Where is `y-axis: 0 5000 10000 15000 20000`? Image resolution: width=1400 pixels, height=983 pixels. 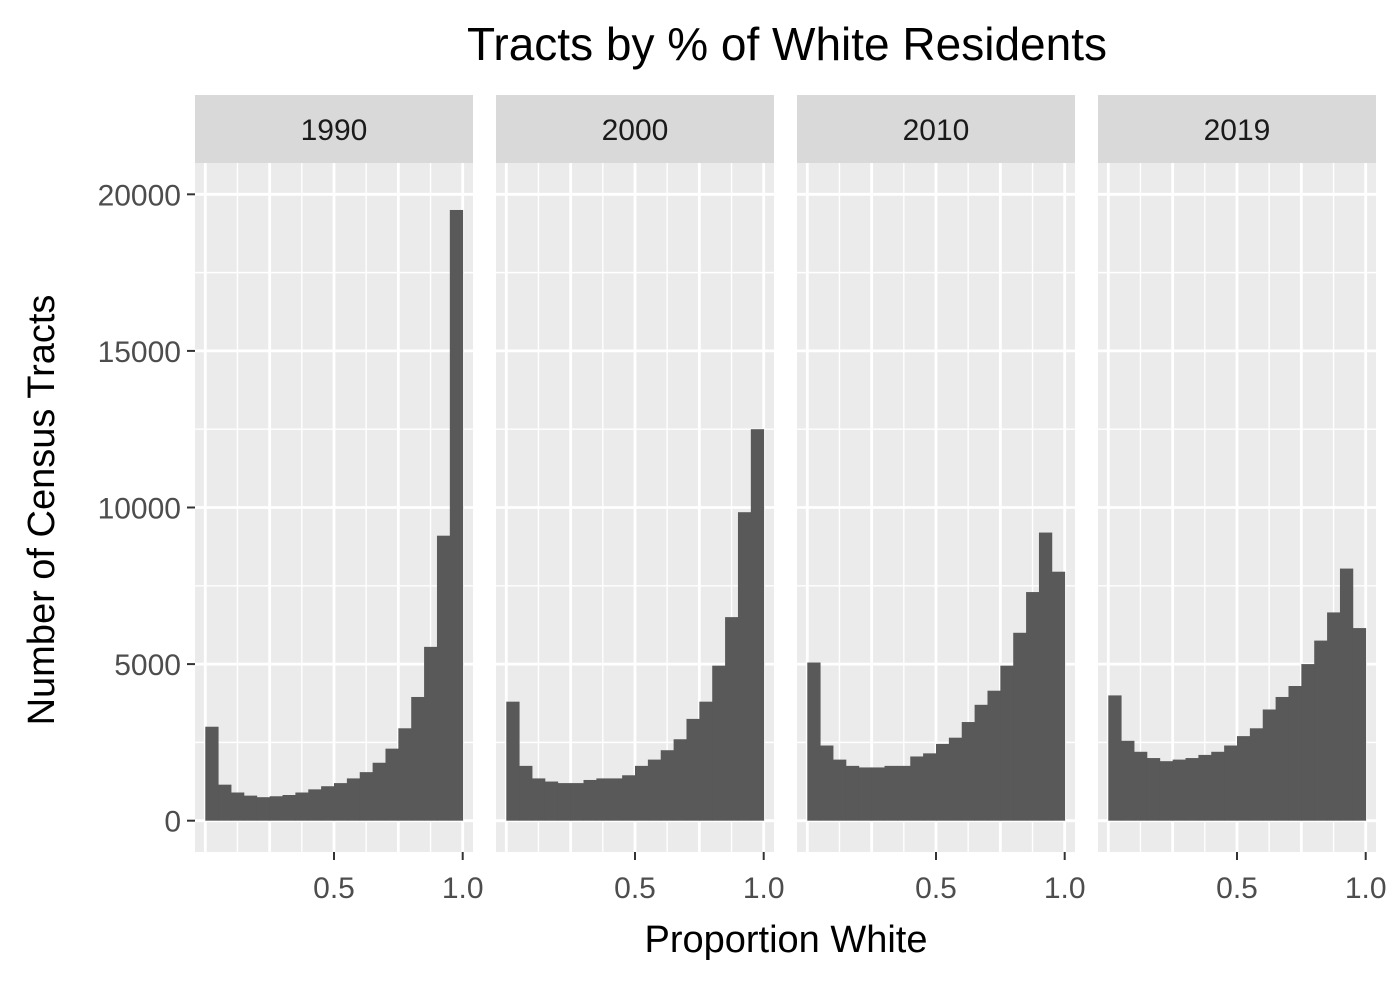
y-axis: 0 5000 10000 15000 20000 is located at coordinates (146, 509).